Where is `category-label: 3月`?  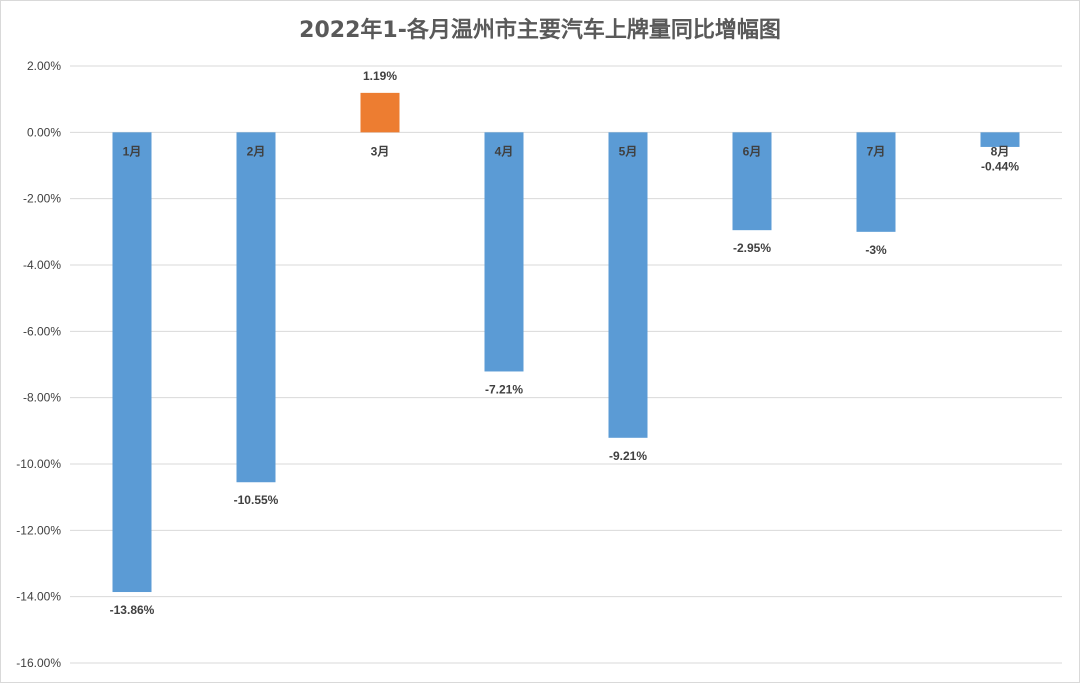
category-label: 3月 is located at coordinates (380, 151).